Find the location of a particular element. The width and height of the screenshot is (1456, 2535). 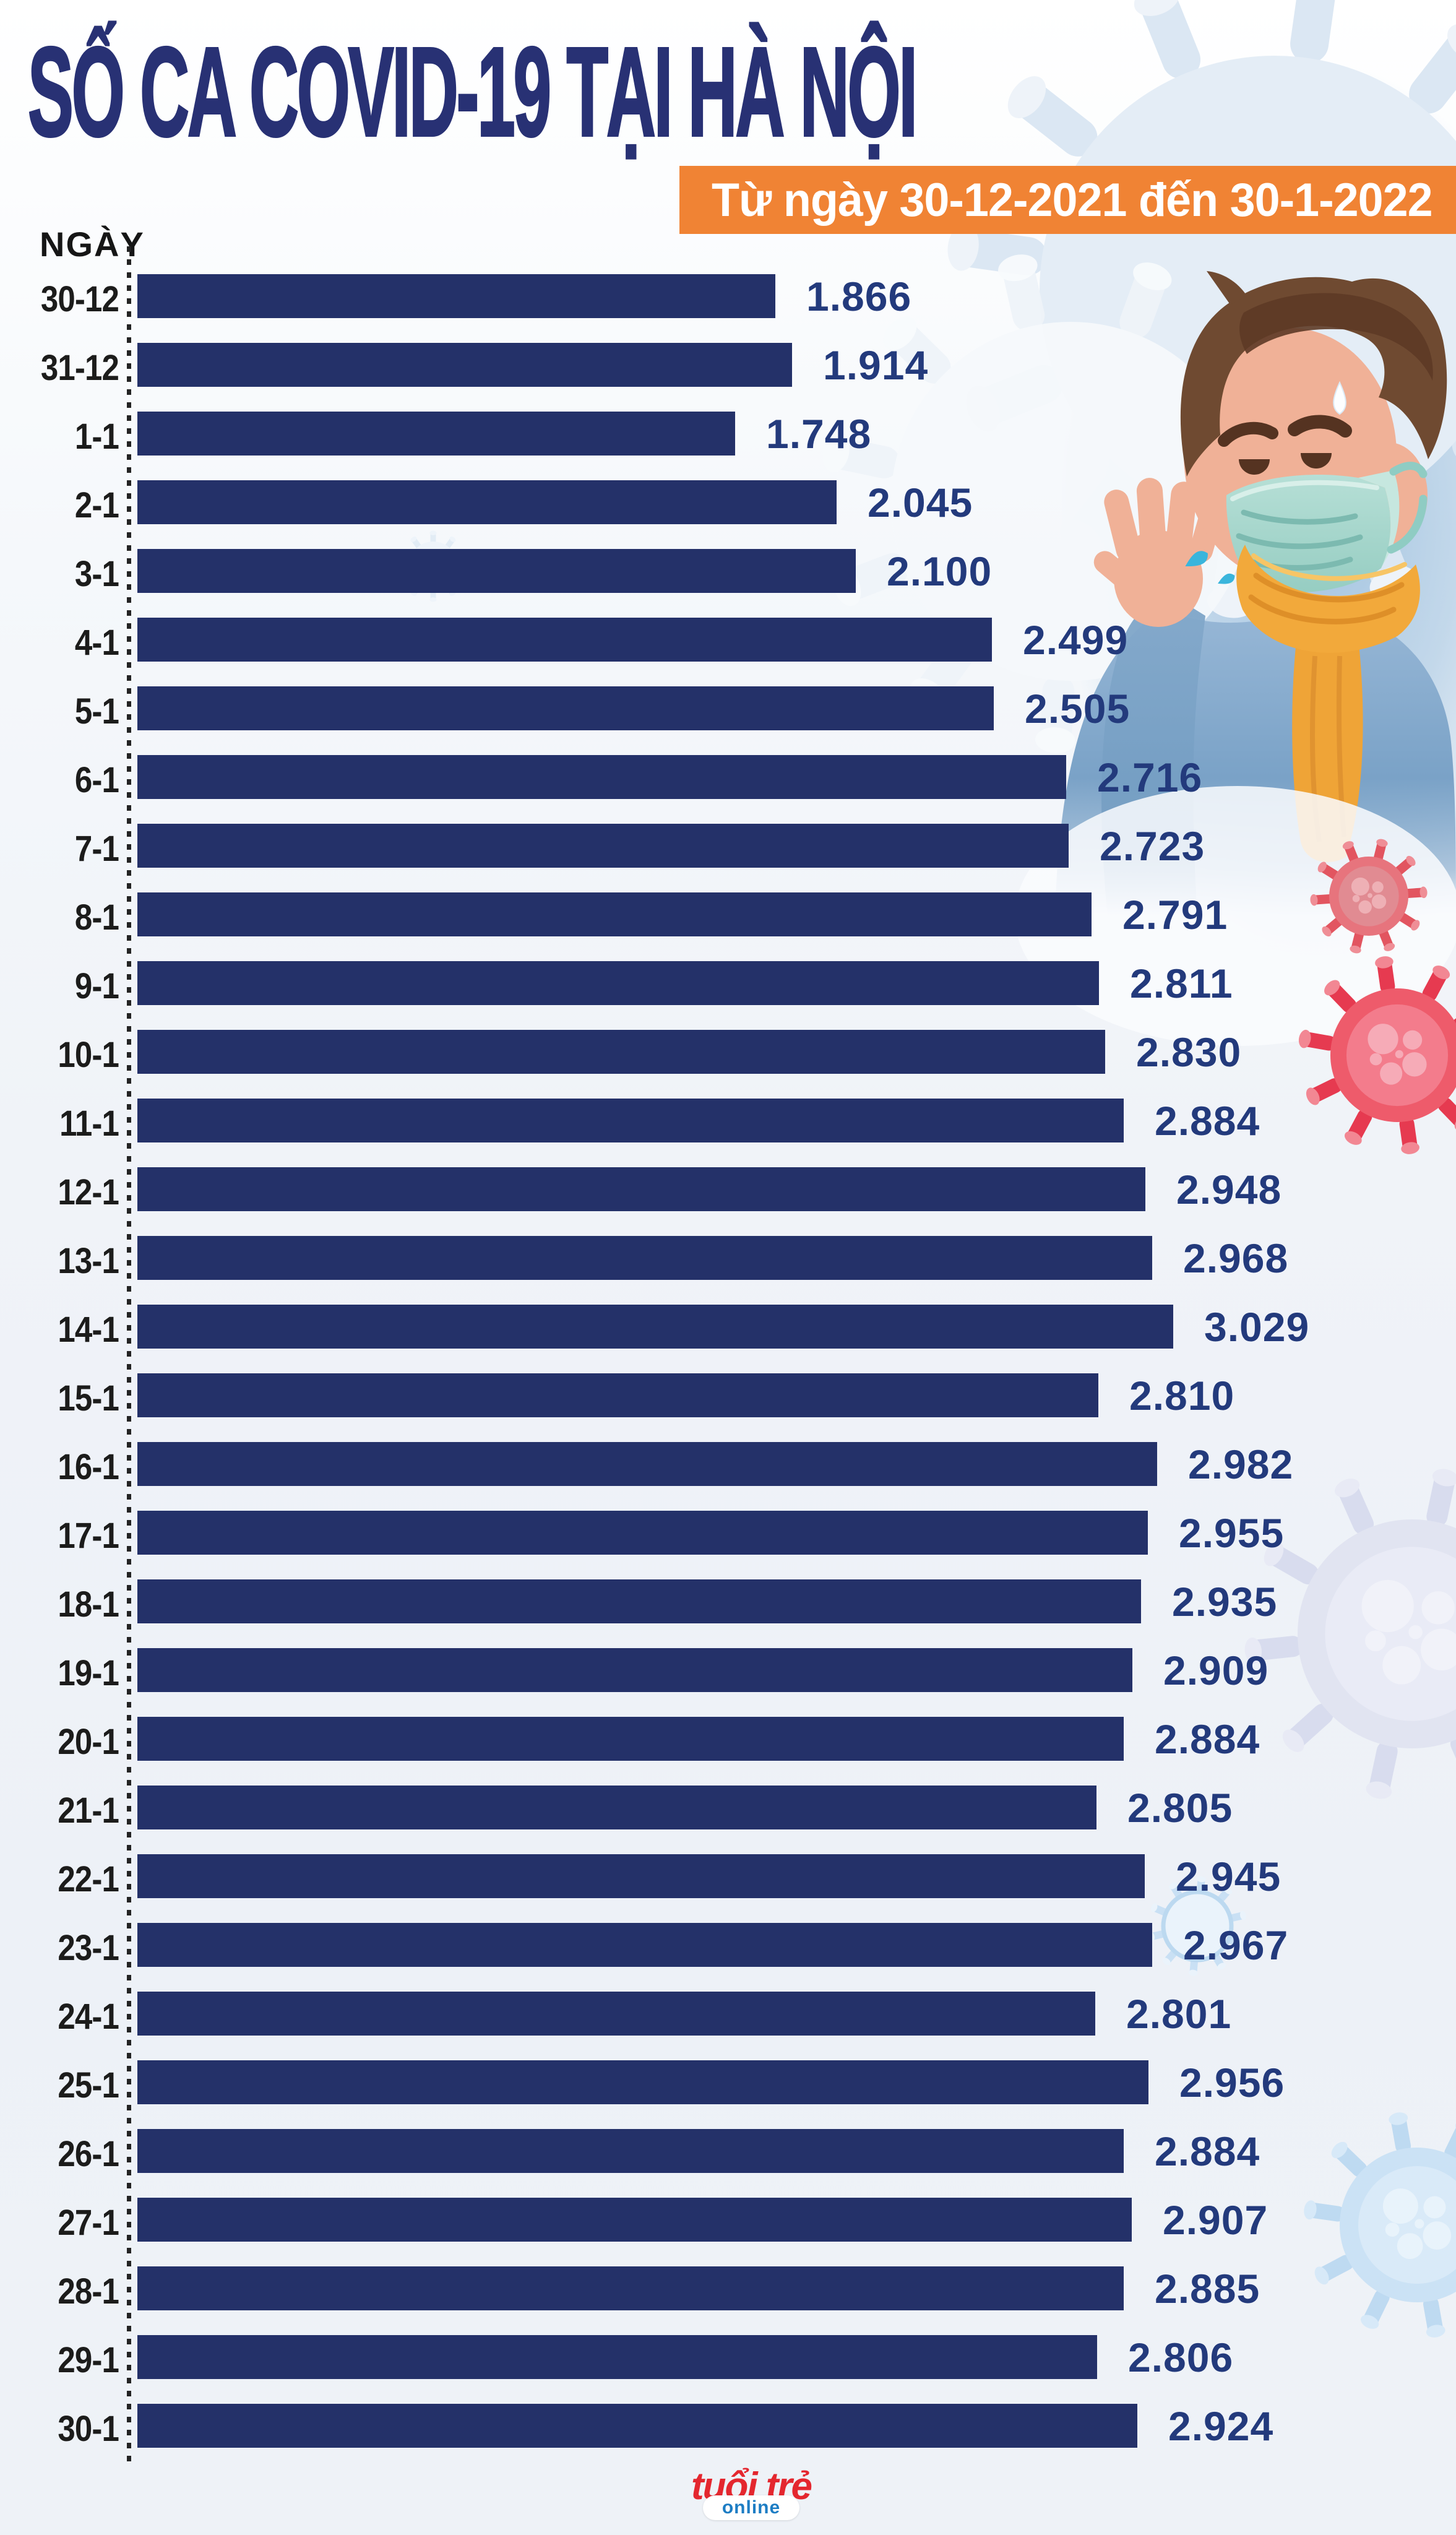

value-label: 3.029 is located at coordinates (1257, 1327).